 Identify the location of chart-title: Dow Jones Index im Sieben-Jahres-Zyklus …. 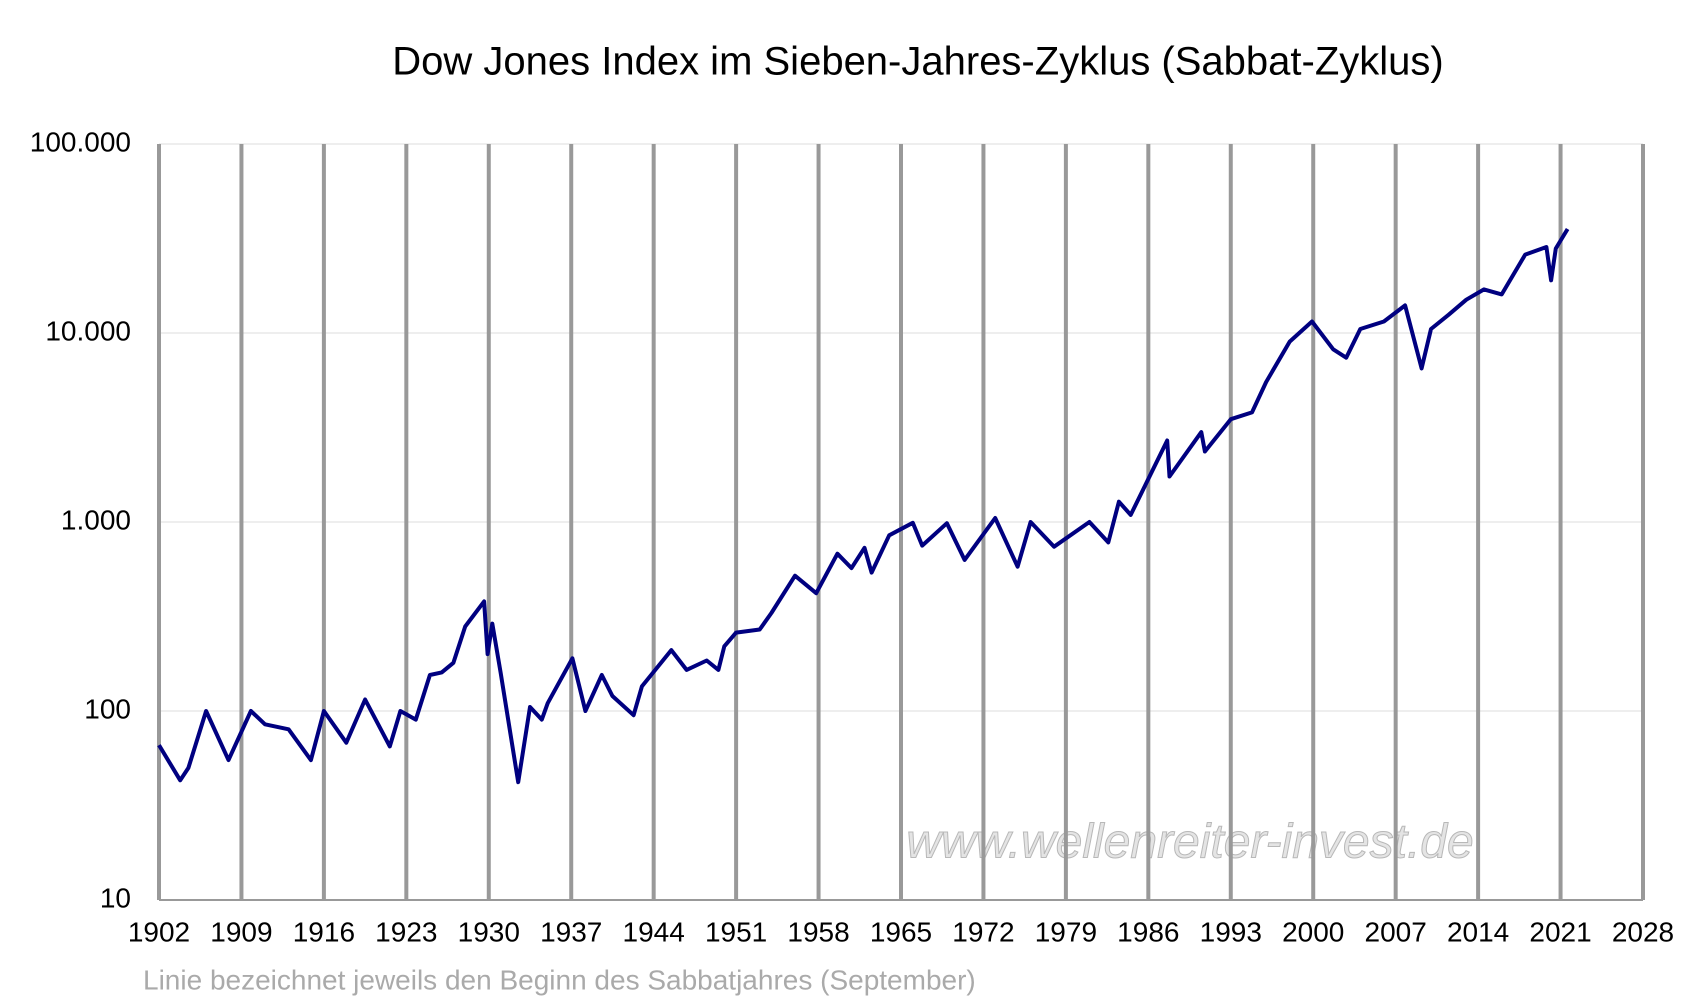
(918, 62).